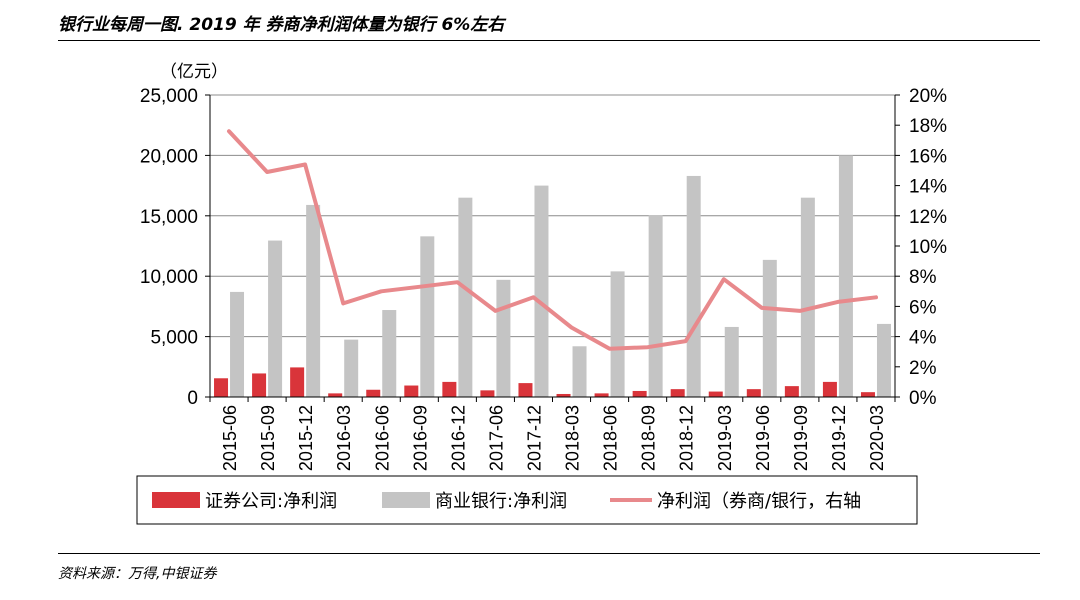 This screenshot has width=1080, height=600. I want to click on x-tick-label: 2015-06, so click(230, 438).